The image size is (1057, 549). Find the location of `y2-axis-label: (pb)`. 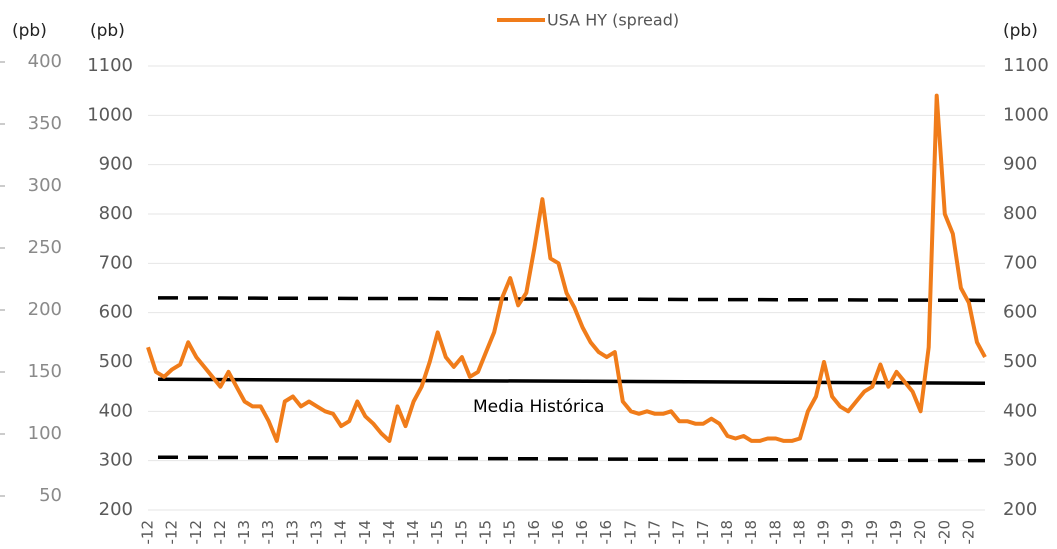

y2-axis-label: (pb) is located at coordinates (1020, 31).